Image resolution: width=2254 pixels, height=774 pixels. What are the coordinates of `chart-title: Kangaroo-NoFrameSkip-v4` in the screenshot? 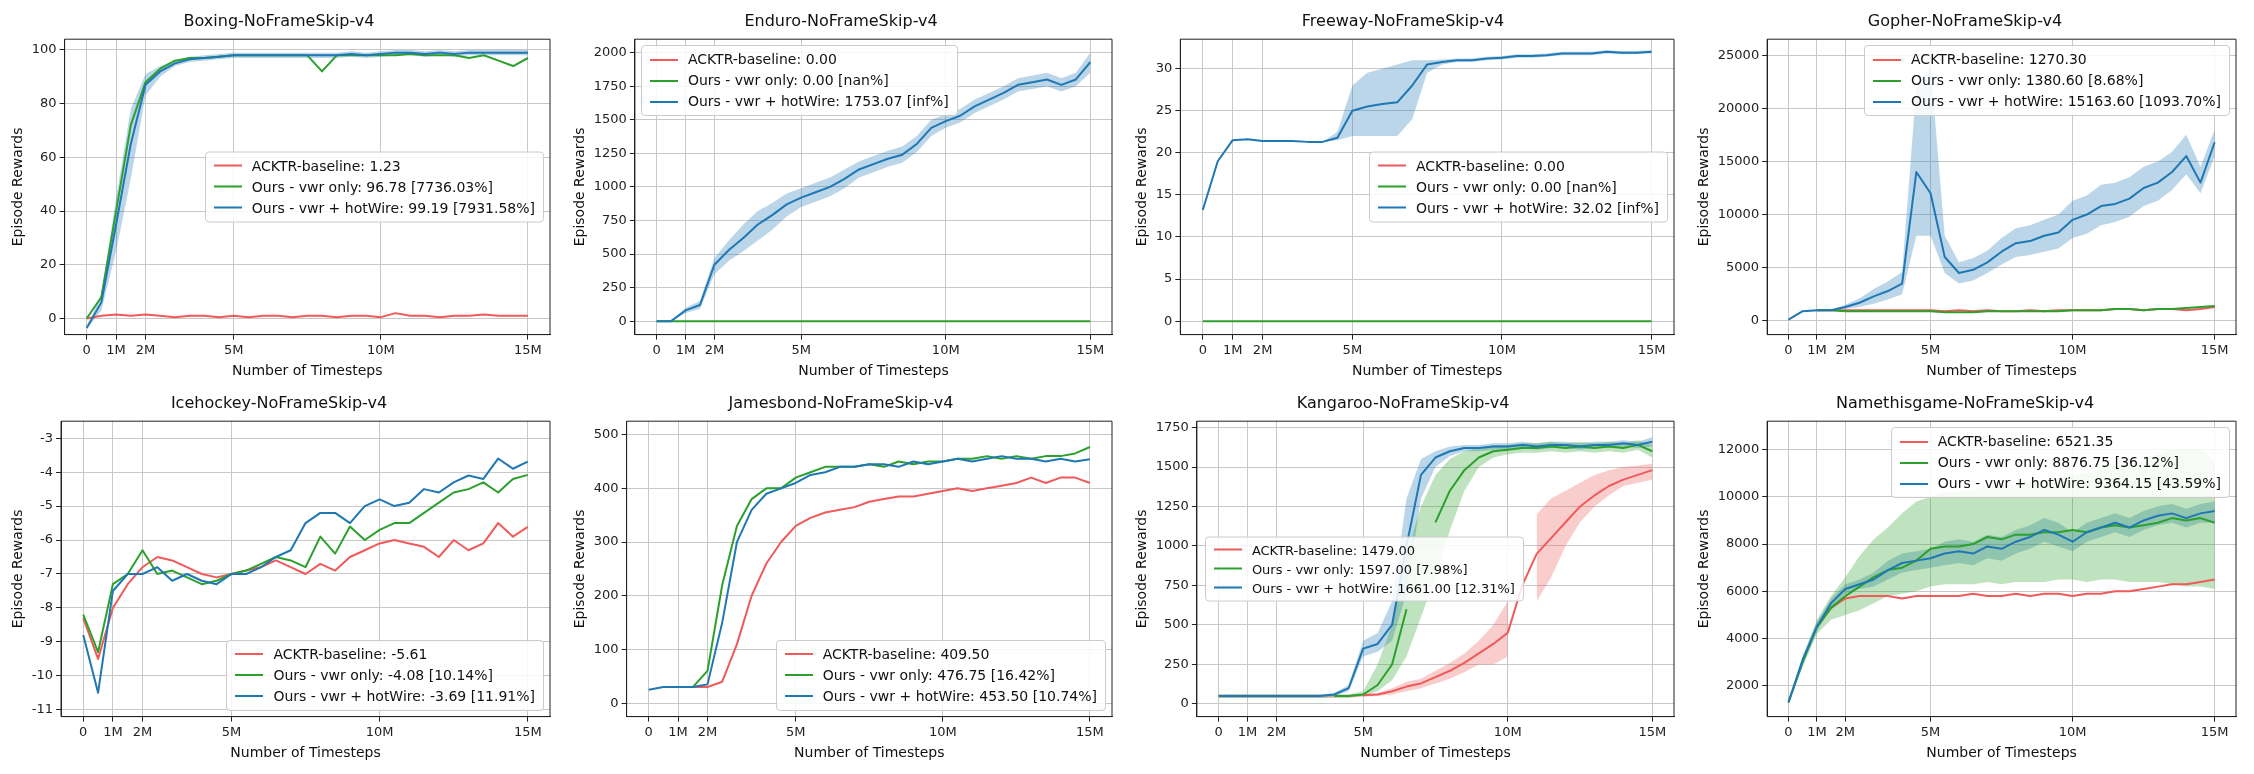 It's located at (1403, 402).